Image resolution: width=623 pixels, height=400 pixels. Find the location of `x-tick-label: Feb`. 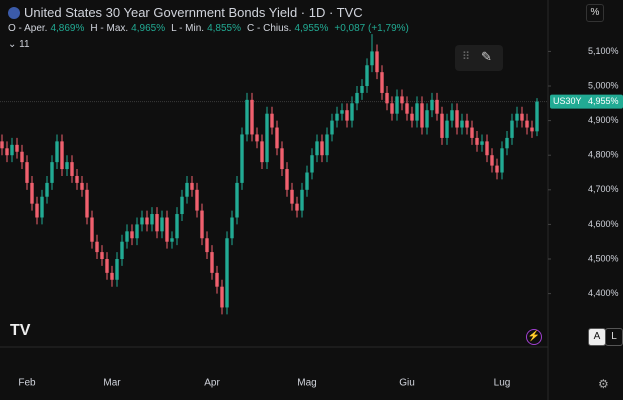

x-tick-label: Feb is located at coordinates (27, 383).